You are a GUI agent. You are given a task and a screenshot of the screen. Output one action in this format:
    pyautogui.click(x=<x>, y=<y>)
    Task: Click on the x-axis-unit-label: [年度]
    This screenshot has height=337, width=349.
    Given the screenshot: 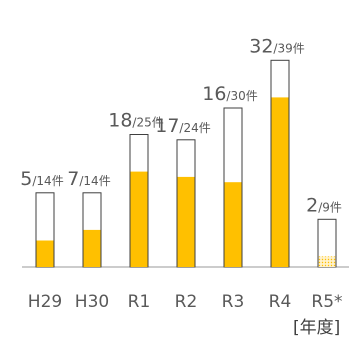 What is the action you would take?
    pyautogui.click(x=316, y=327)
    